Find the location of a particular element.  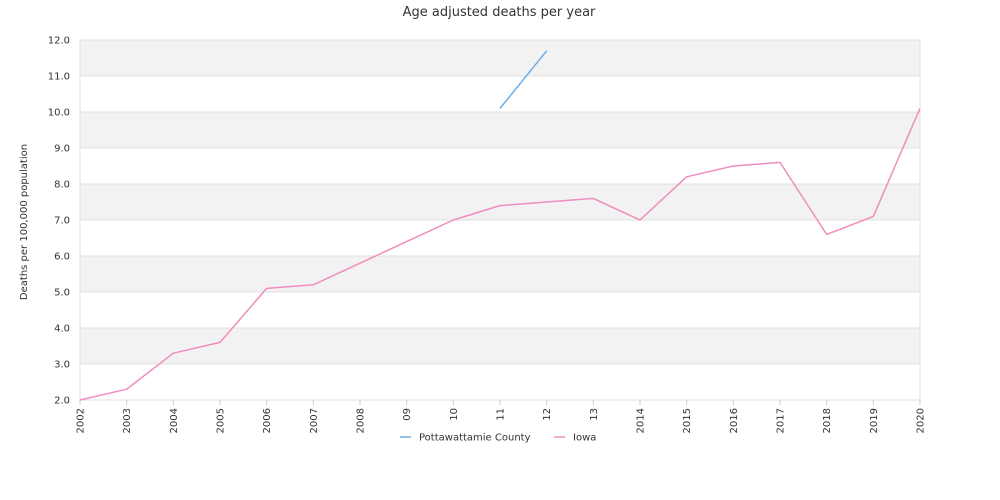

legend-label: Pottawattamie County is located at coordinates (475, 438).